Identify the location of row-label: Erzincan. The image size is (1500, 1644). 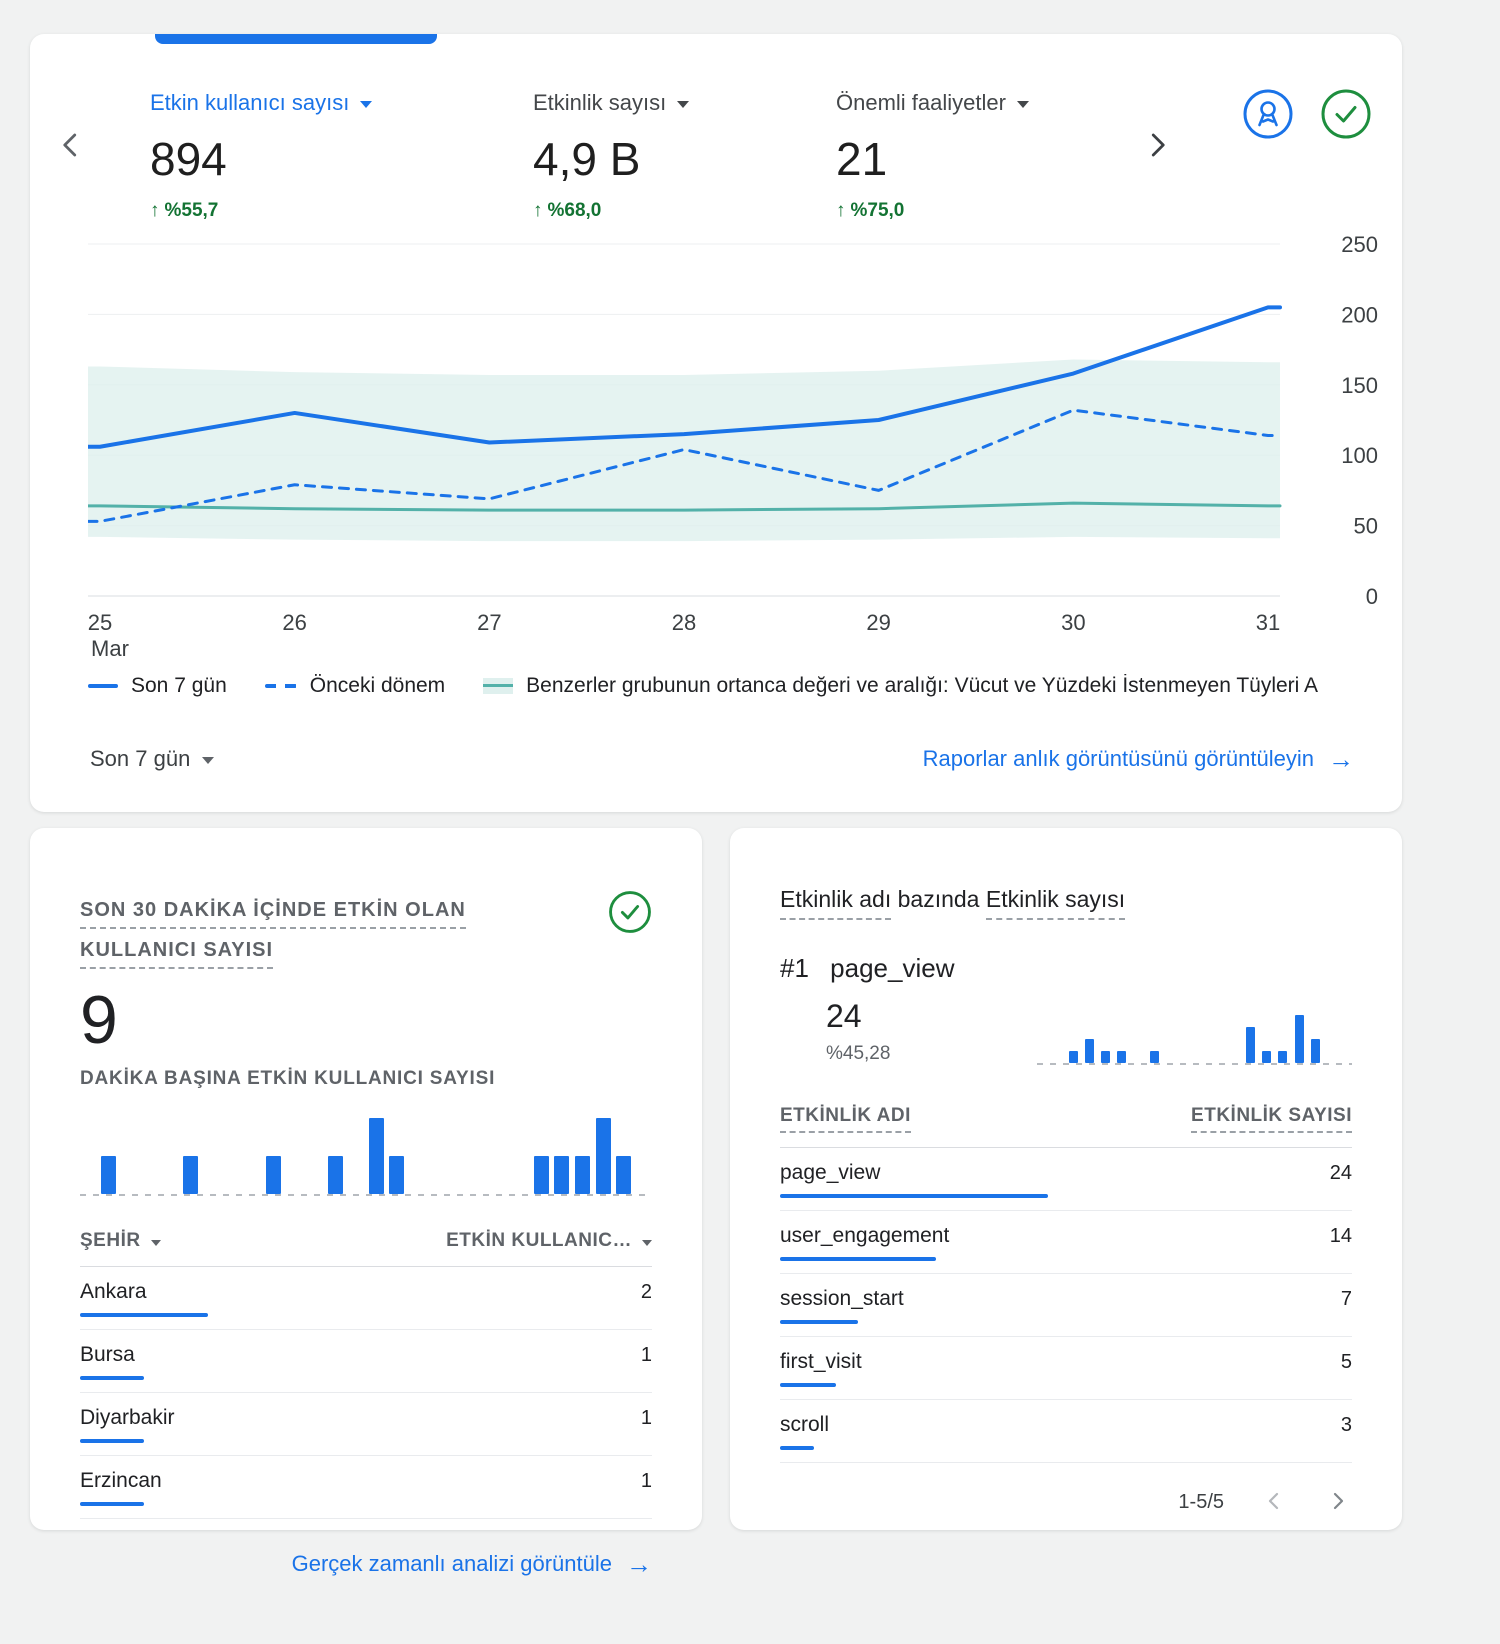
(121, 1480).